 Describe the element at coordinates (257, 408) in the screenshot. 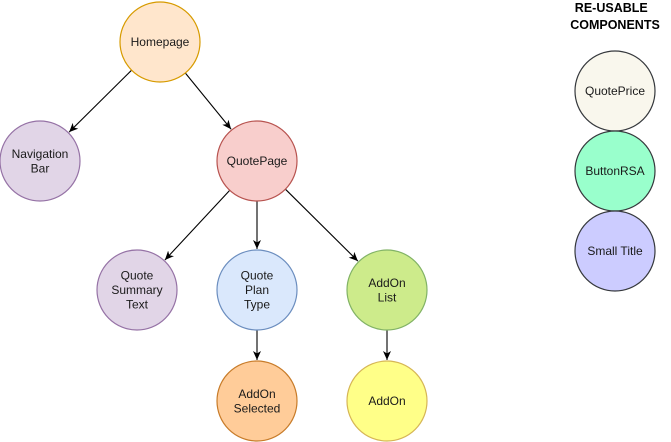

I see `node-label-line: Selected` at that location.